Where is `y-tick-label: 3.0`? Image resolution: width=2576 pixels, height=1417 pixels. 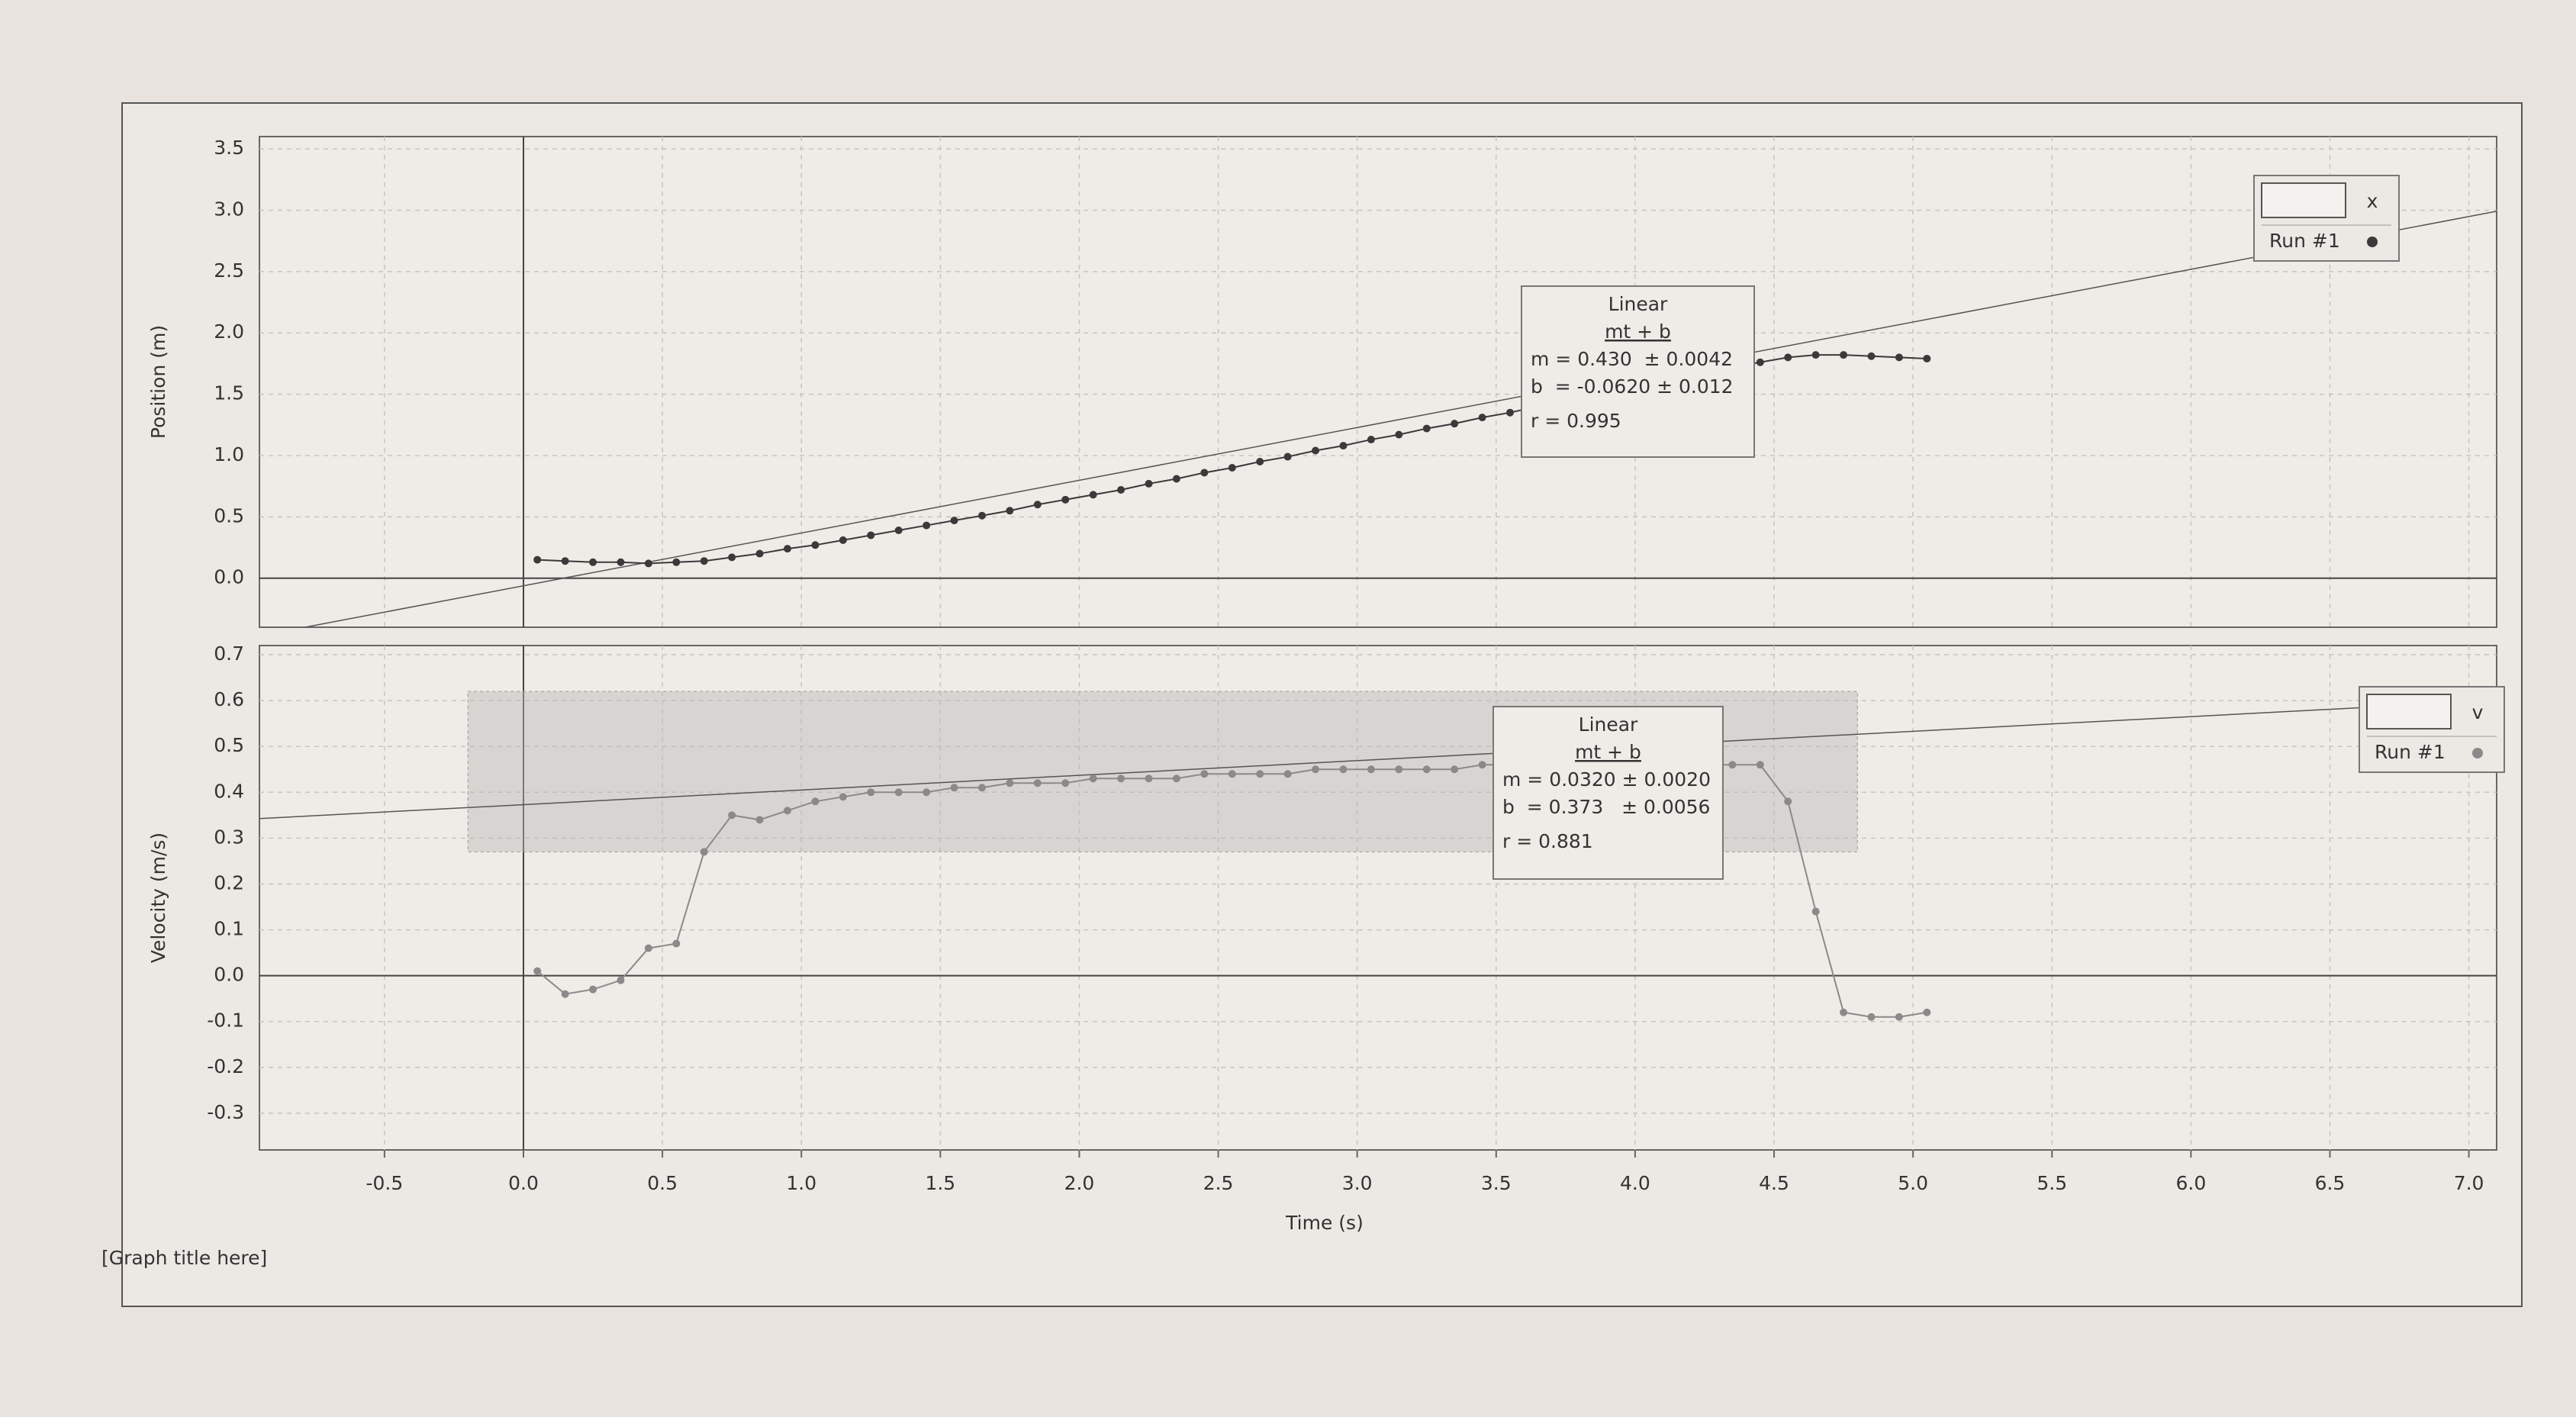
y-tick-label: 3.0 is located at coordinates (229, 209).